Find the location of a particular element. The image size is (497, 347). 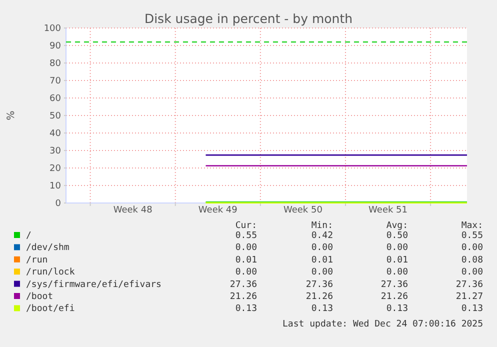

y-tick-label: 20 is located at coordinates (56, 169).